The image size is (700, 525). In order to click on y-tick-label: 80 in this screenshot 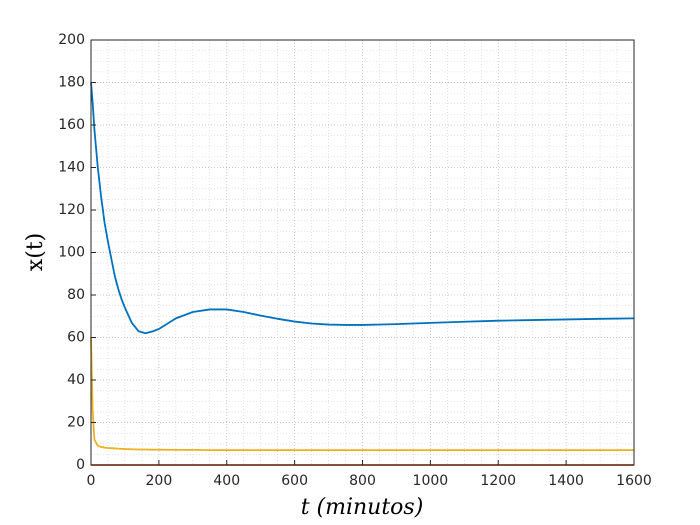, I will do `click(76, 295)`.